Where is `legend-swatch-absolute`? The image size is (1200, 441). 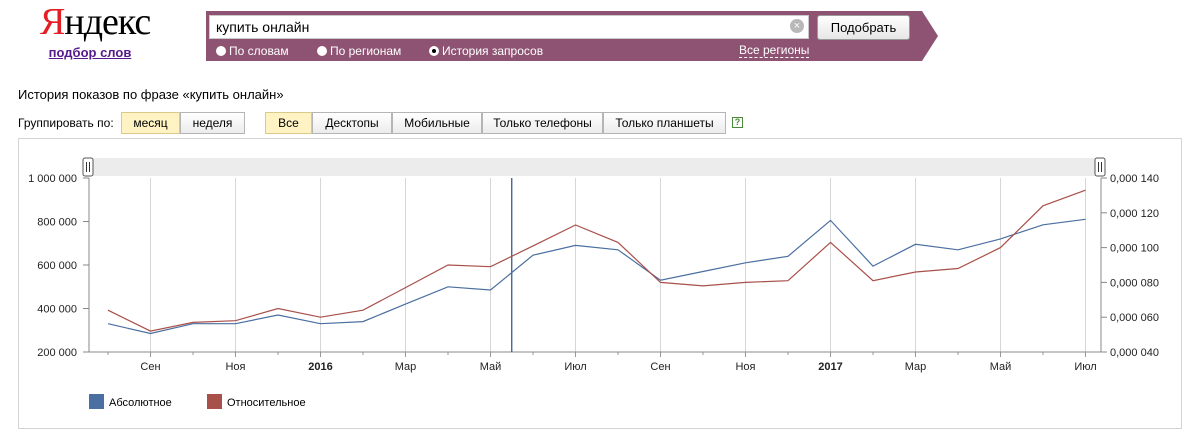 legend-swatch-absolute is located at coordinates (96, 401).